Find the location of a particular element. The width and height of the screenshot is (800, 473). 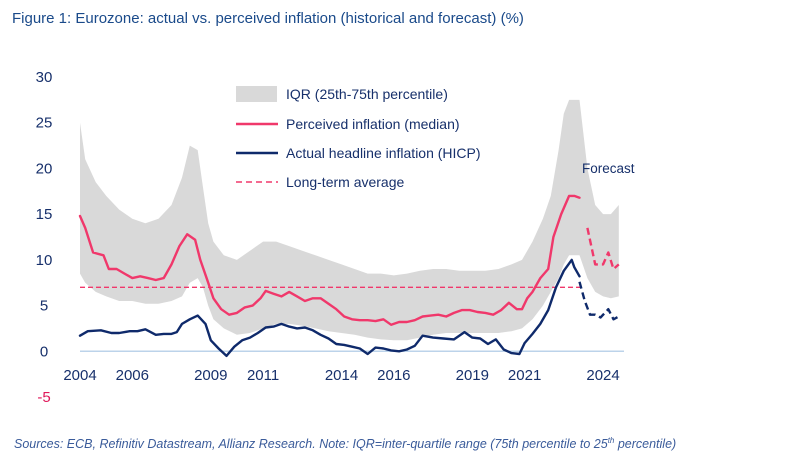

legend-label: IQR (25th-75th percentile) is located at coordinates (367, 94).